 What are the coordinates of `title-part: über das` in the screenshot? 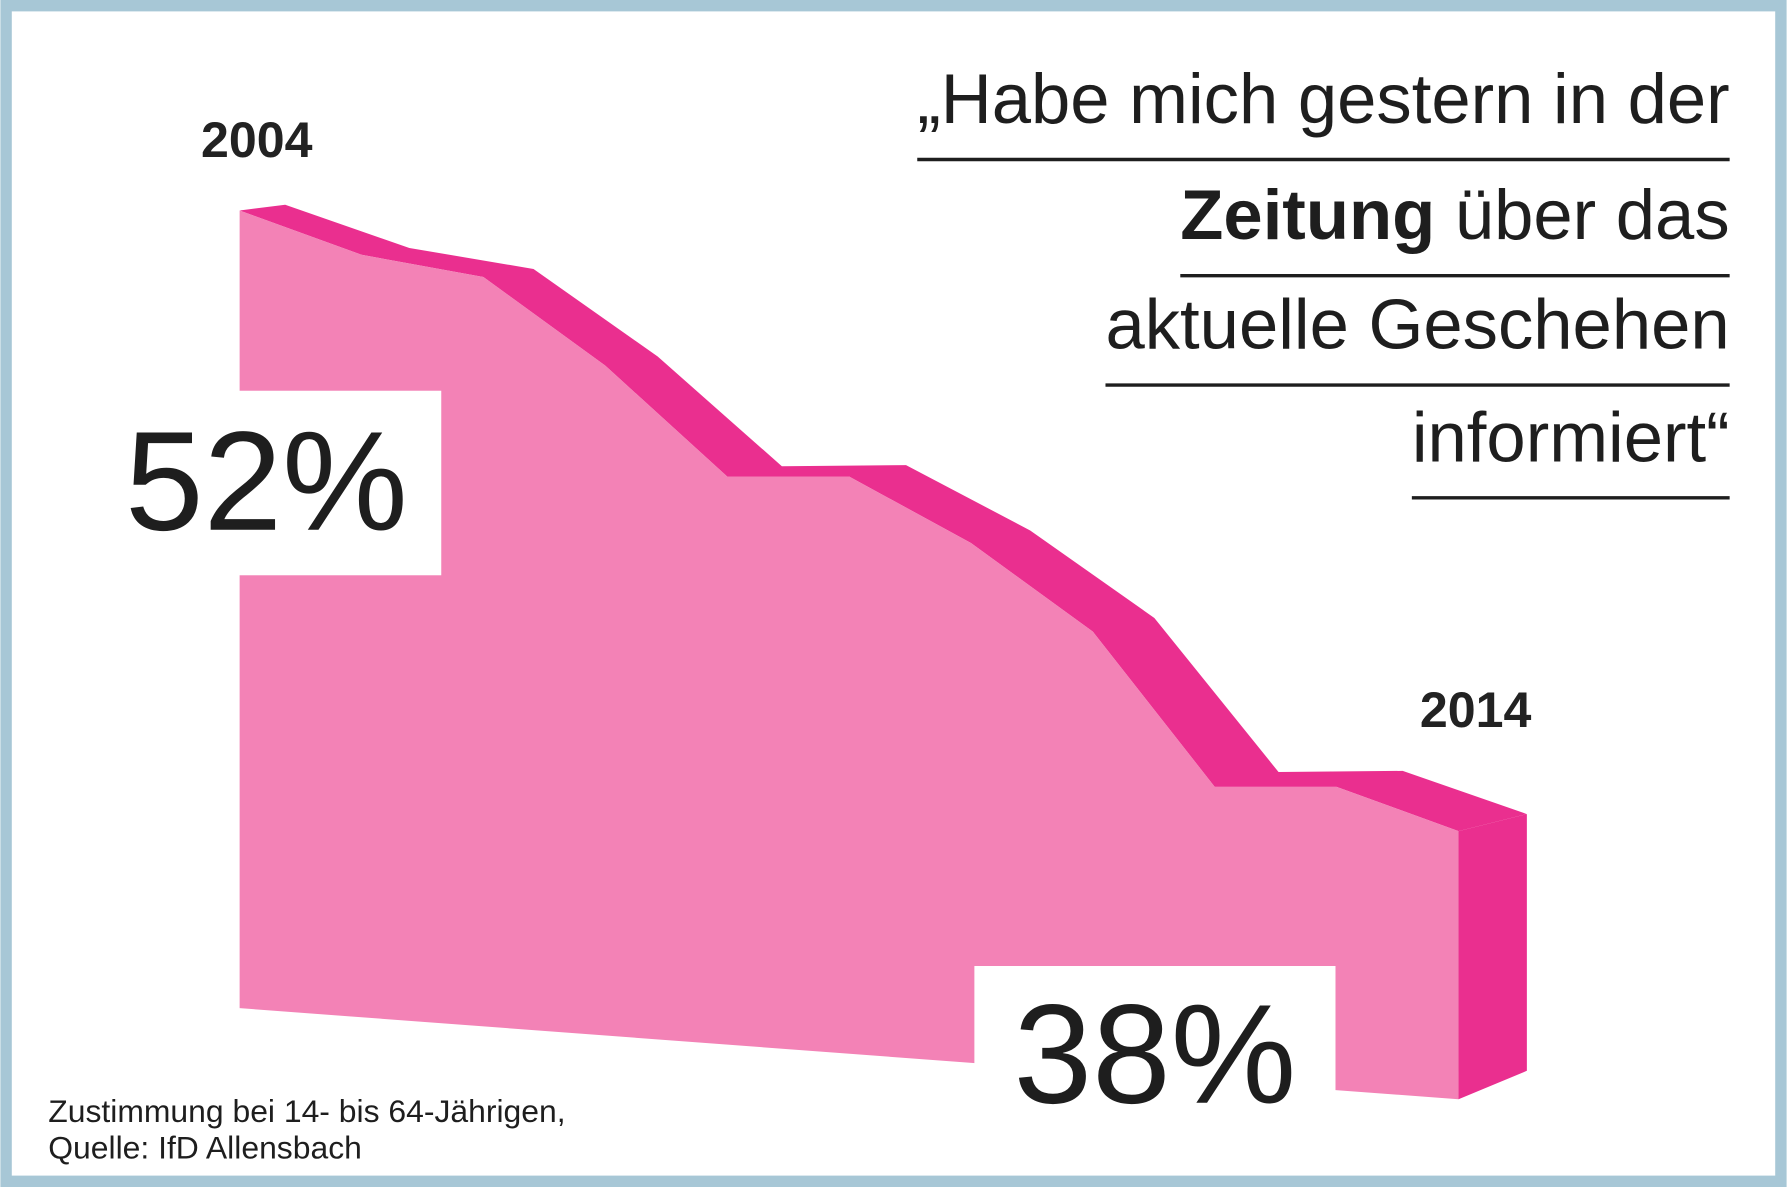 It's located at (1582, 214).